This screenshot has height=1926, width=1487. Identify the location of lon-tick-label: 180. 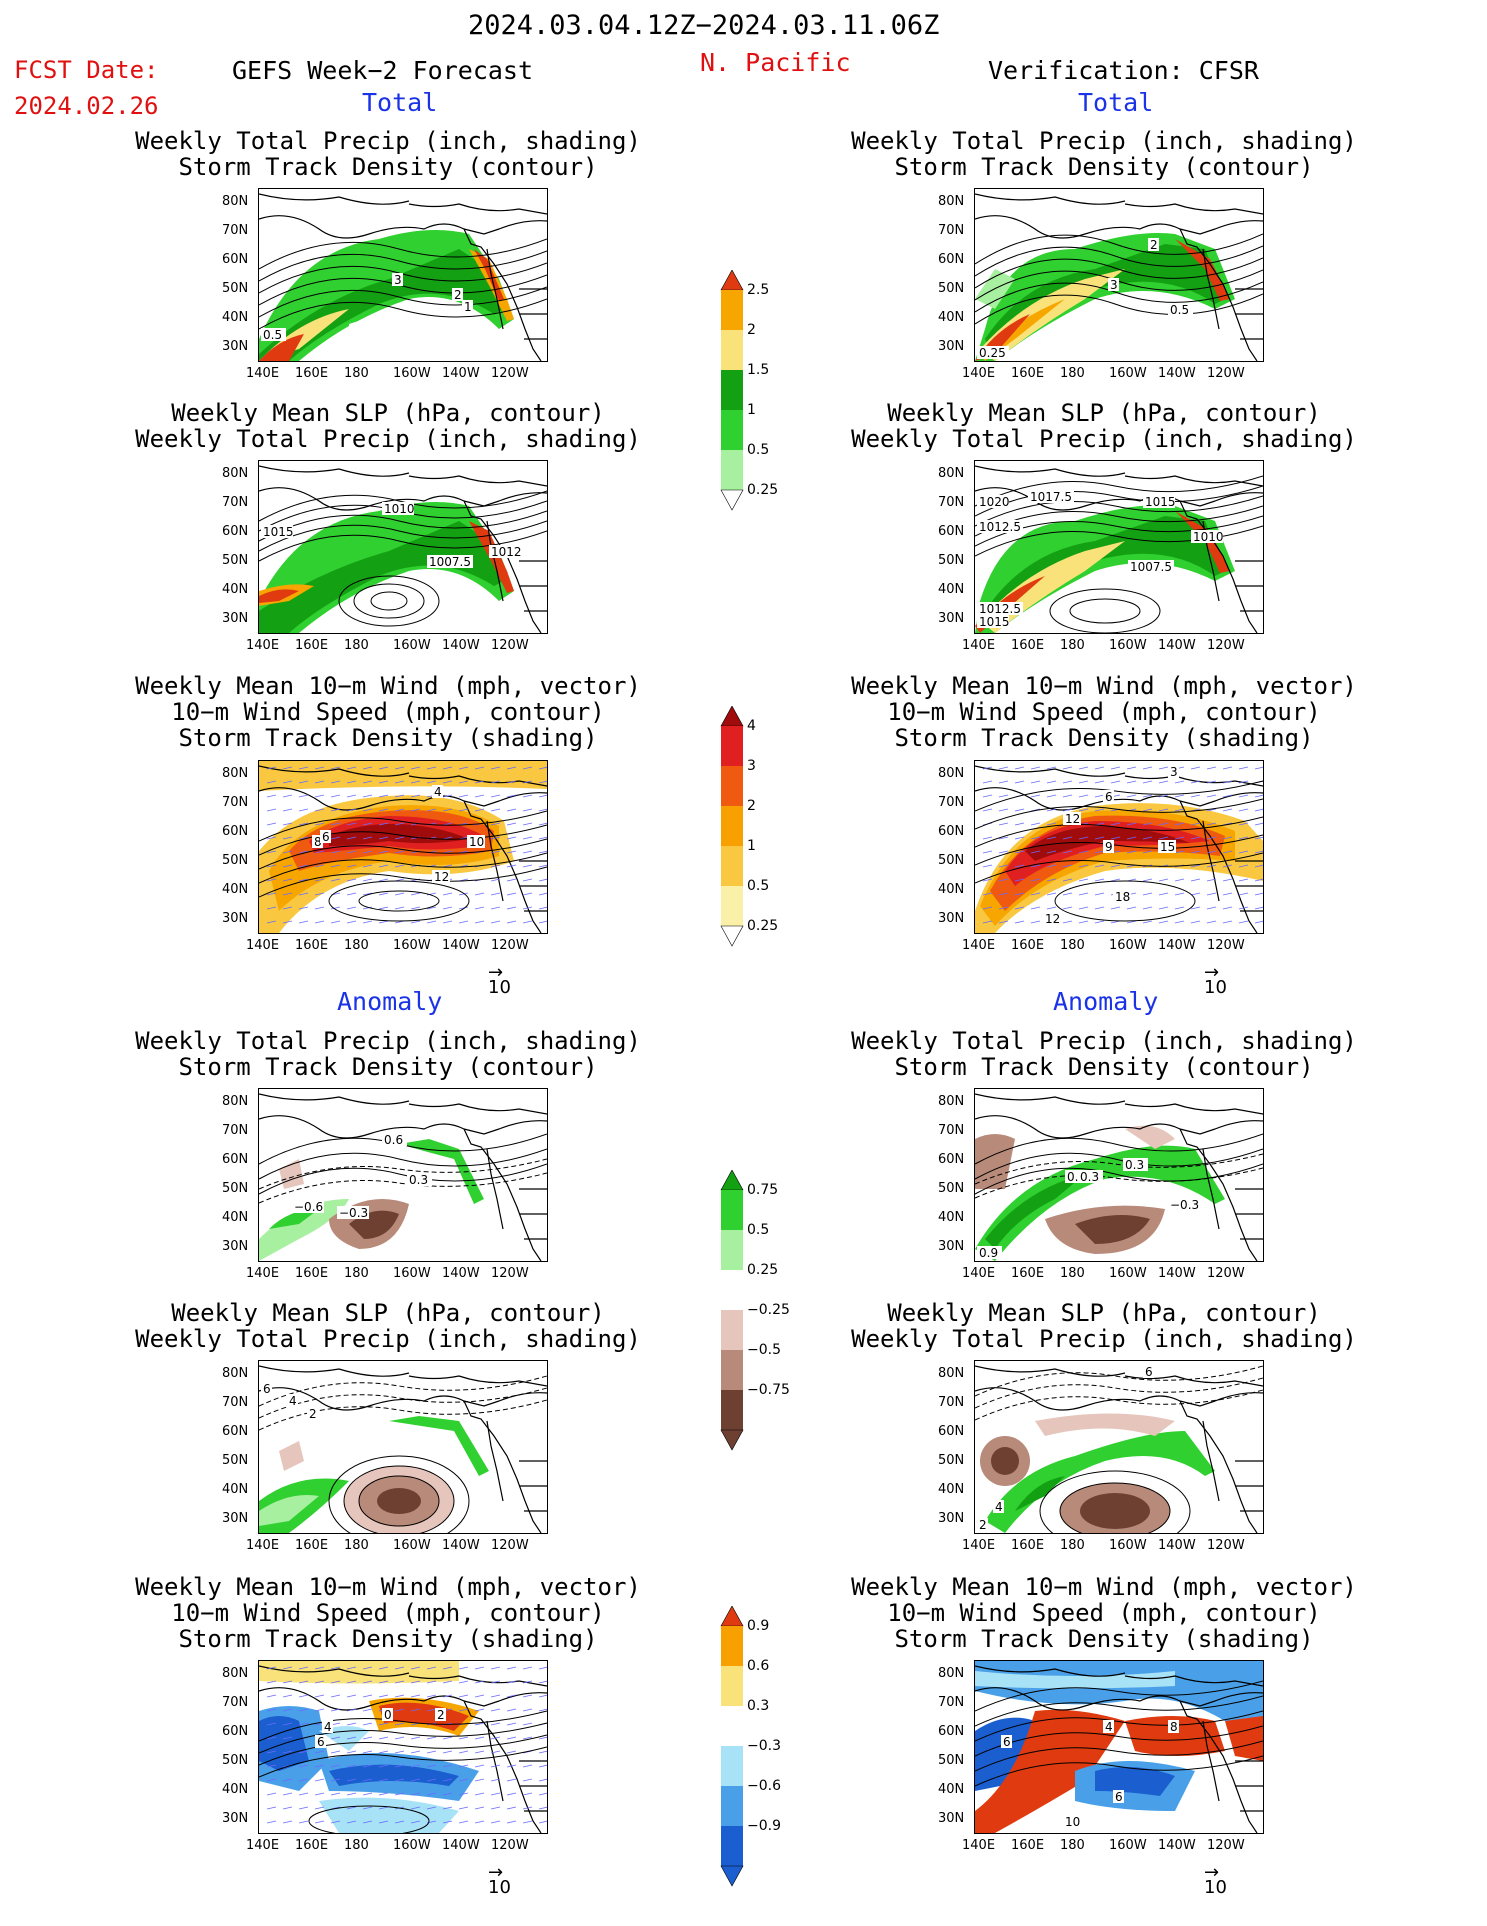
(356, 1273).